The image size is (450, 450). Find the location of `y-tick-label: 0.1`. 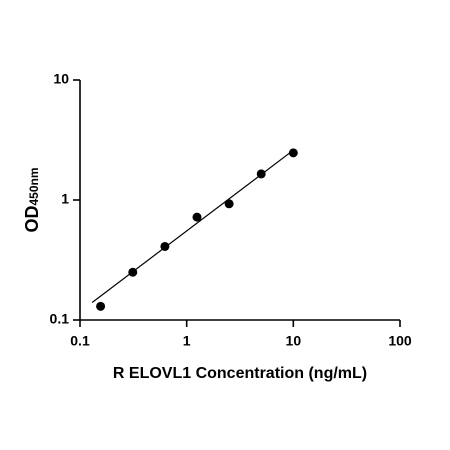

y-tick-label: 0.1 is located at coordinates (60, 319).